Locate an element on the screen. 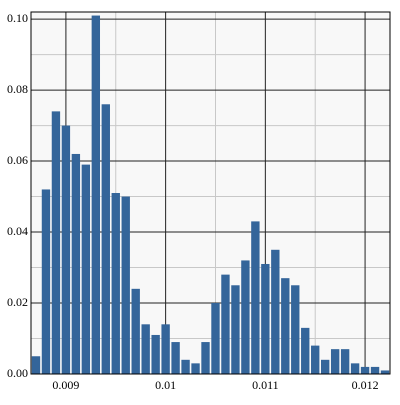  y-tick-label: 0.02 is located at coordinates (17, 302).